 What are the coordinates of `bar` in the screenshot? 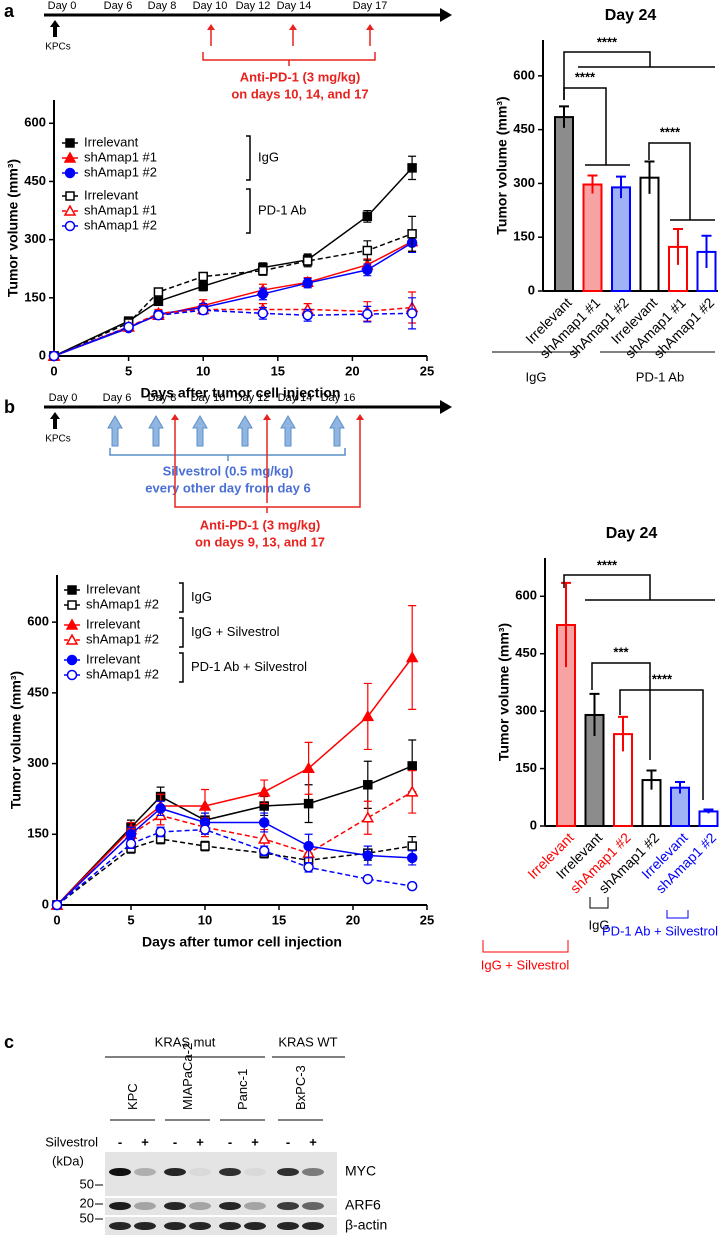 It's located at (621, 239).